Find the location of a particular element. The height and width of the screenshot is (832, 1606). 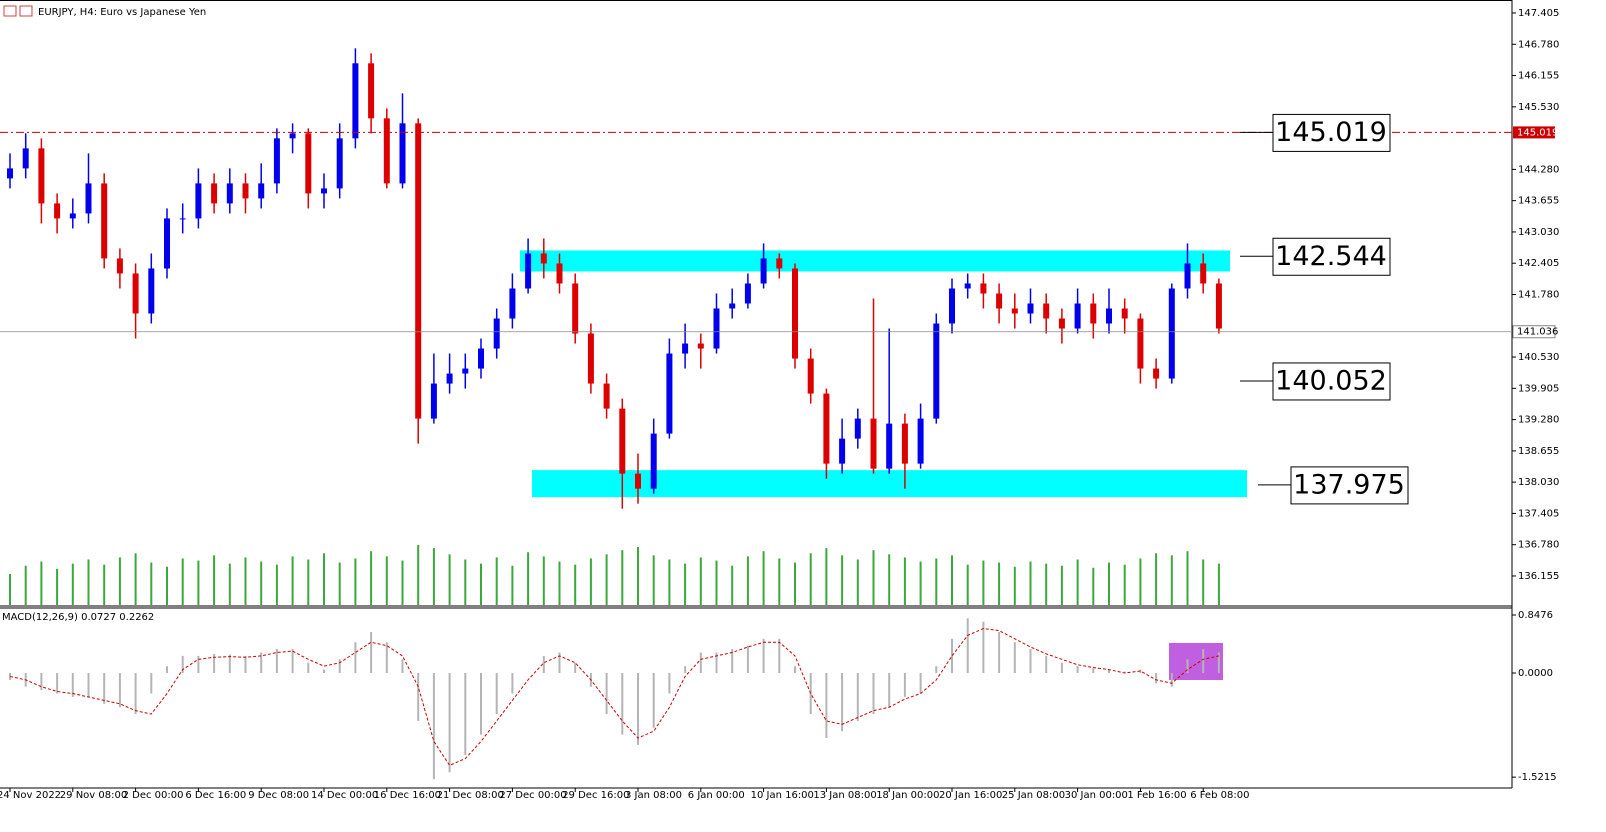

x-tick-label: 13 Jan 08:00 is located at coordinates (844, 795).